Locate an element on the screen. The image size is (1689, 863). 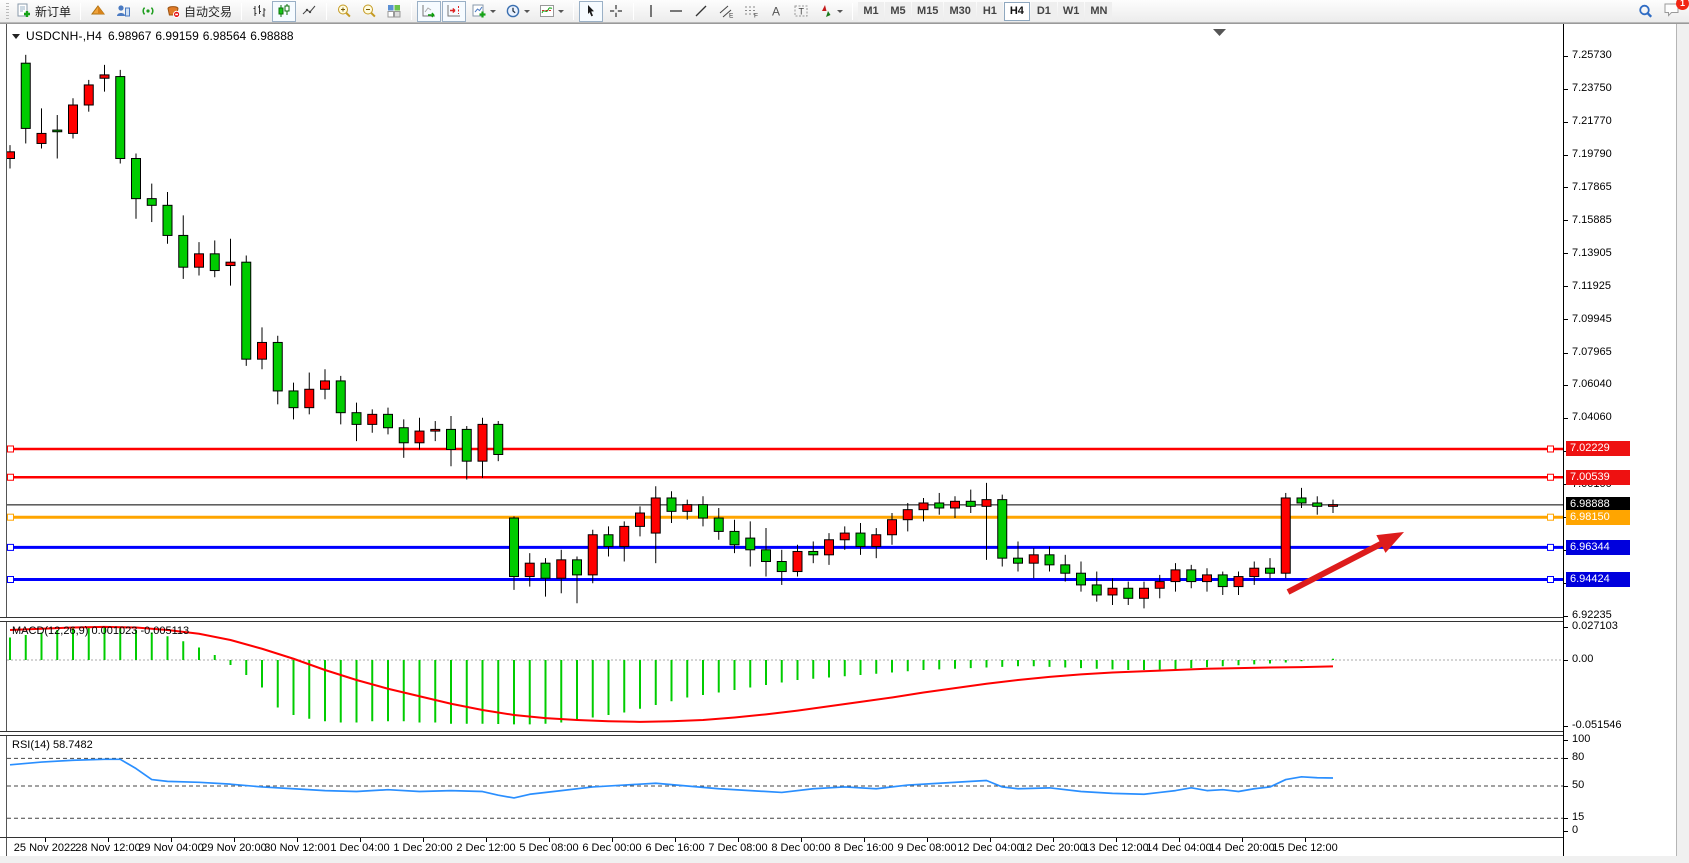
time-label: 13 Dec 12:00 is located at coordinates (1116, 848).